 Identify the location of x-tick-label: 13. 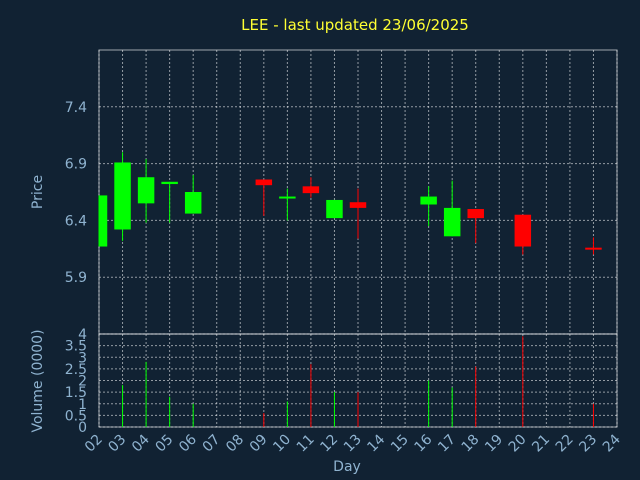
(353, 444).